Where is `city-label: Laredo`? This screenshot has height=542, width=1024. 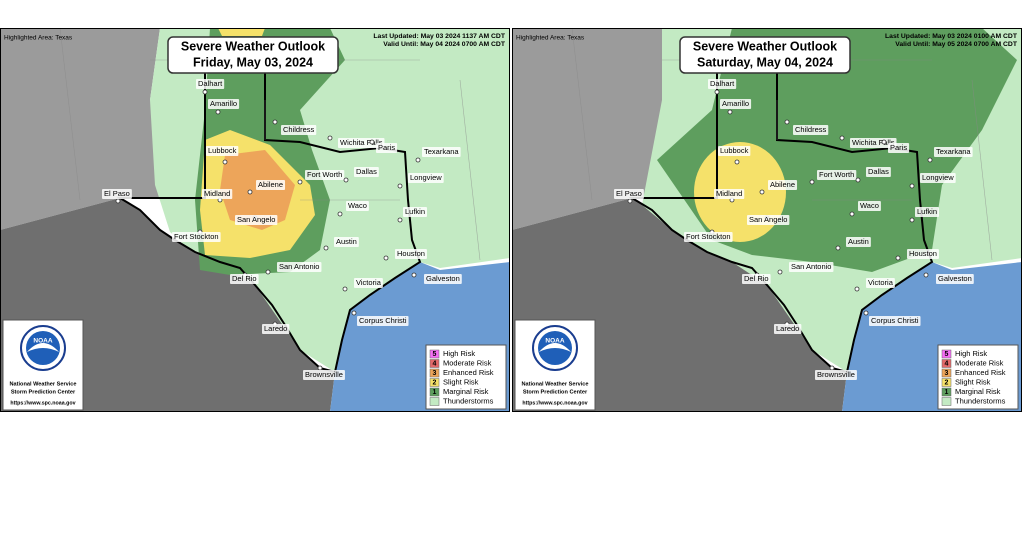
city-label: Laredo is located at coordinates (787, 328).